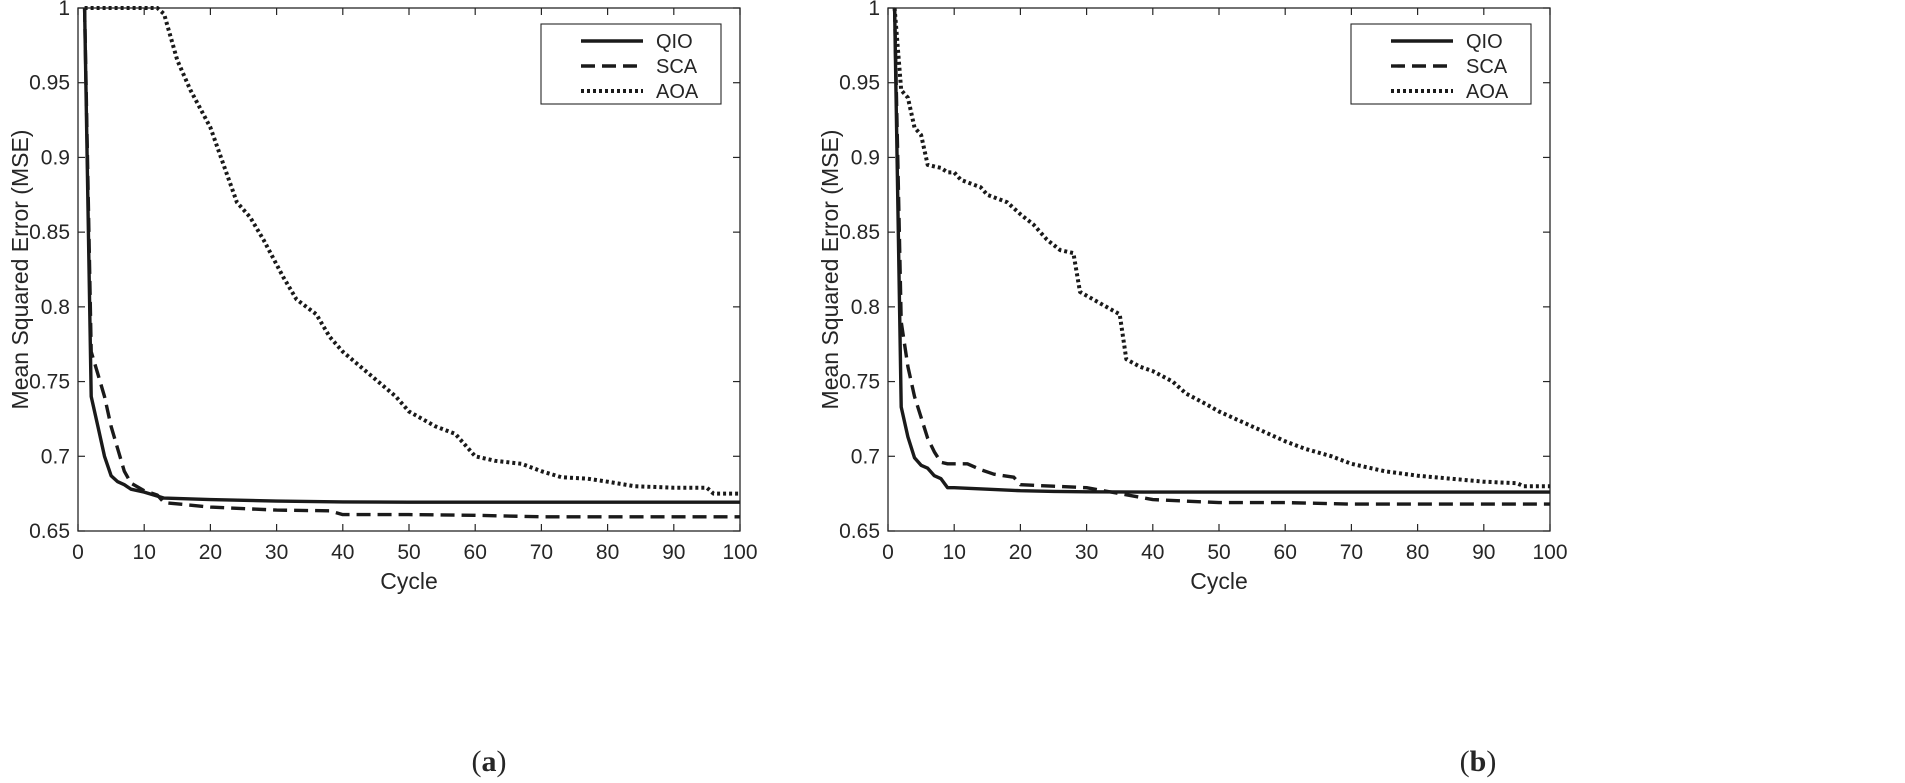  I want to click on panel-a-label: (a), so click(489, 761).